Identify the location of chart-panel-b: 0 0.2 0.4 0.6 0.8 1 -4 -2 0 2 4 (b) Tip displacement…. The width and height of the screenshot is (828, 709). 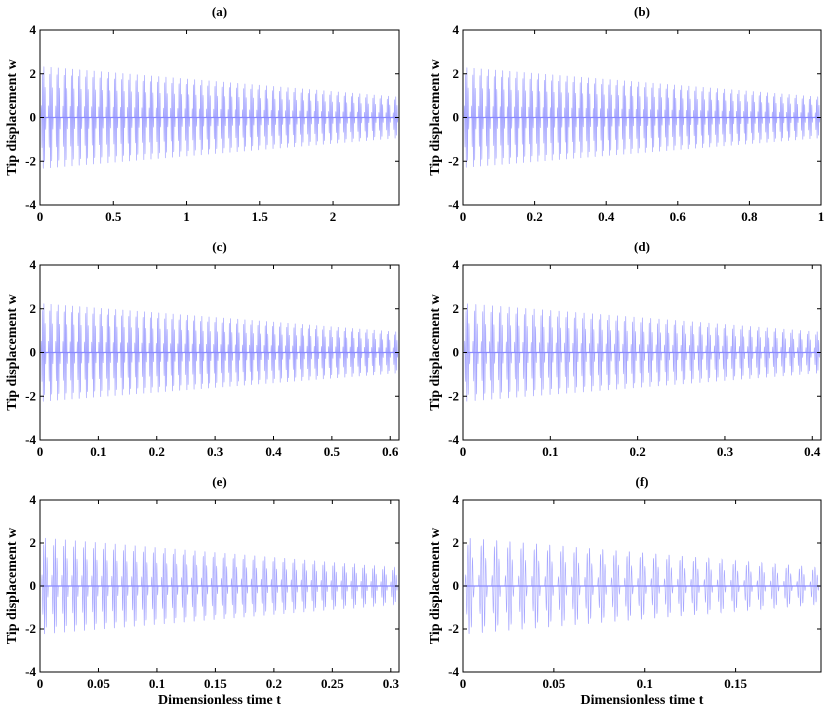
(626, 114).